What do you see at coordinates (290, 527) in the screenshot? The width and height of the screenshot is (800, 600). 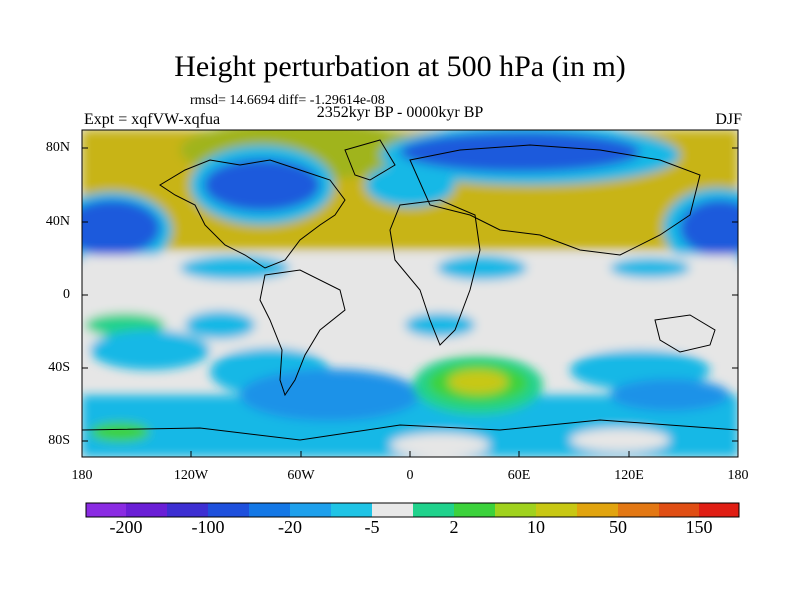 I see `colorbar-label: -20` at bounding box center [290, 527].